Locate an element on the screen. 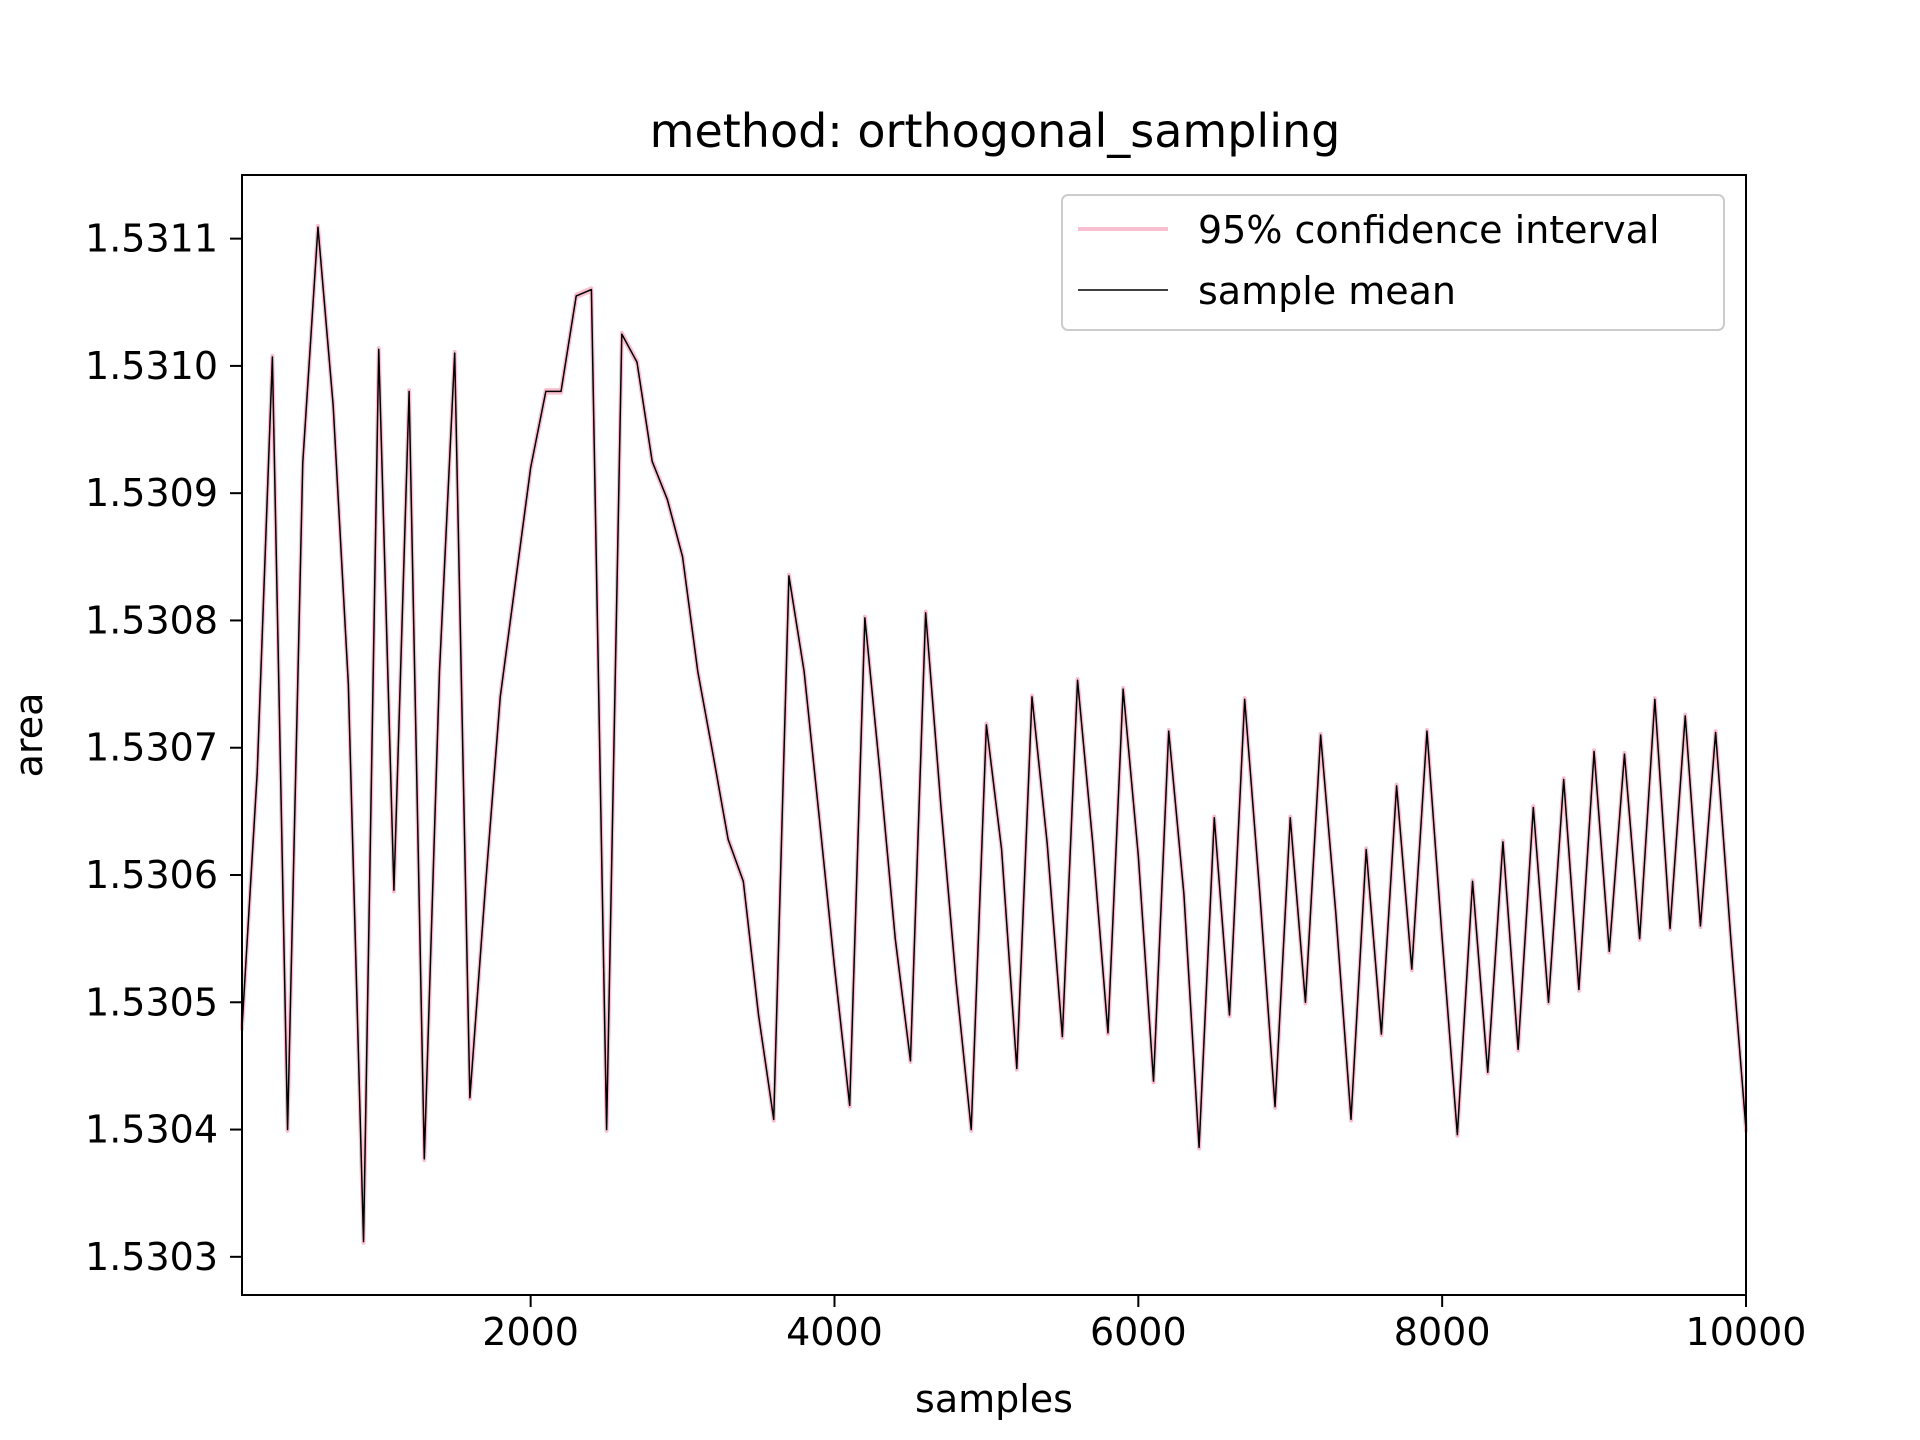  x-tick-label: 4000 is located at coordinates (834, 1332).